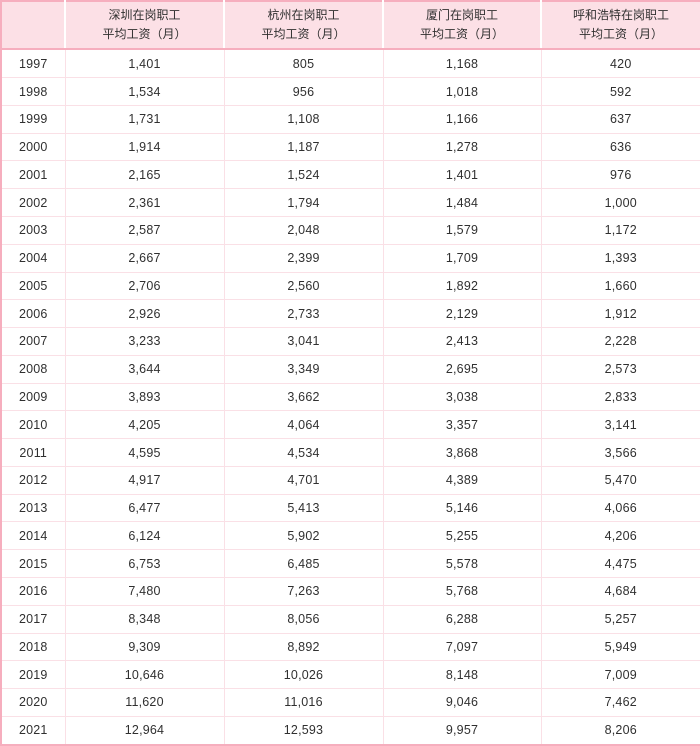  Describe the element at coordinates (33, 397) in the screenshot. I see `year-cell: 2009` at that location.